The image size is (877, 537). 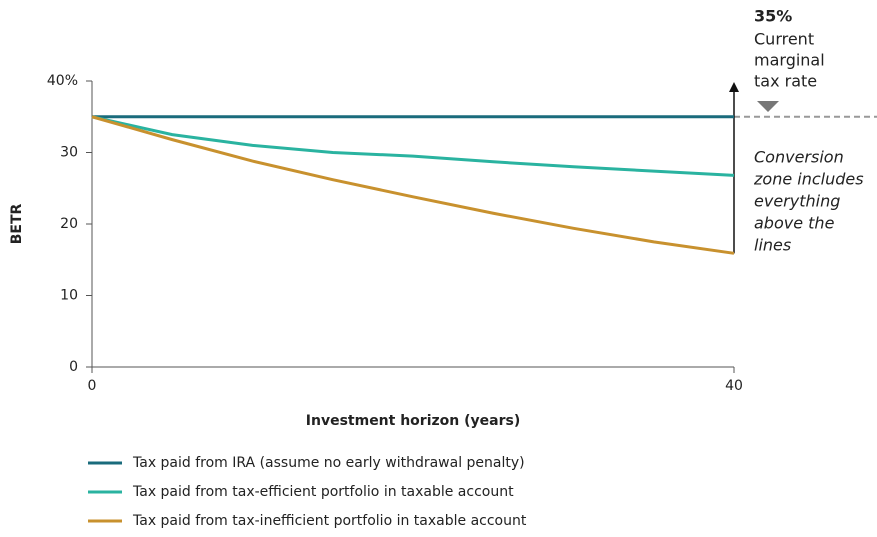 What do you see at coordinates (734, 386) in the screenshot?
I see `x-tick-label: 40` at bounding box center [734, 386].